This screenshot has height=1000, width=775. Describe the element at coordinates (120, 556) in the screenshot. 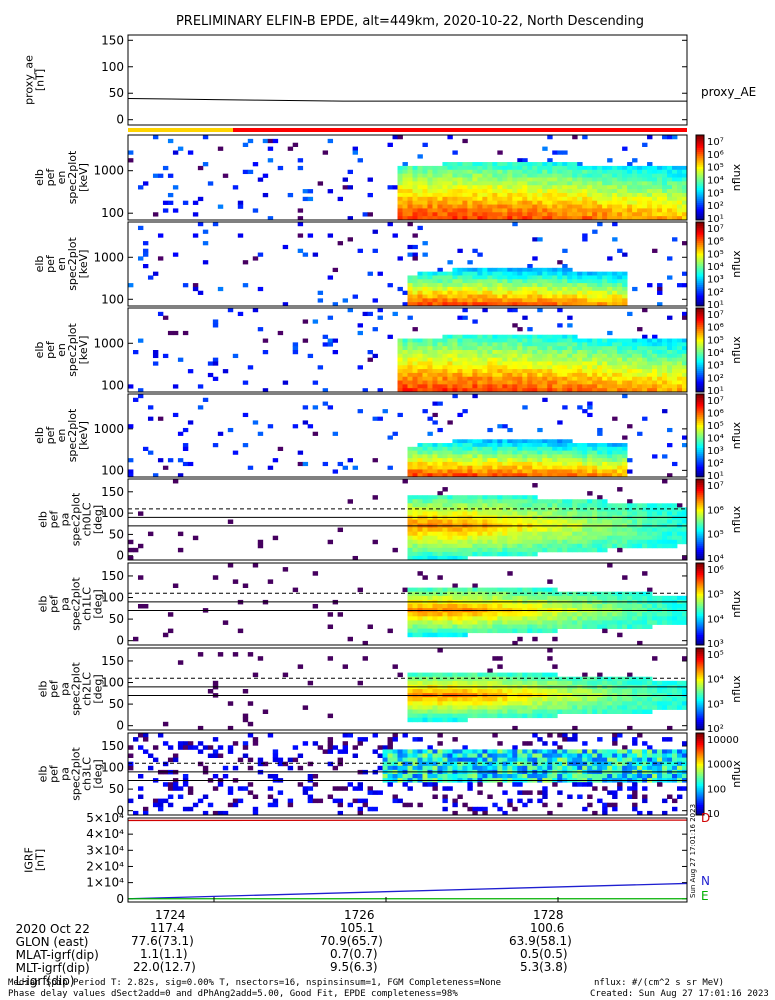

I see `y-tick-label: 0` at that location.